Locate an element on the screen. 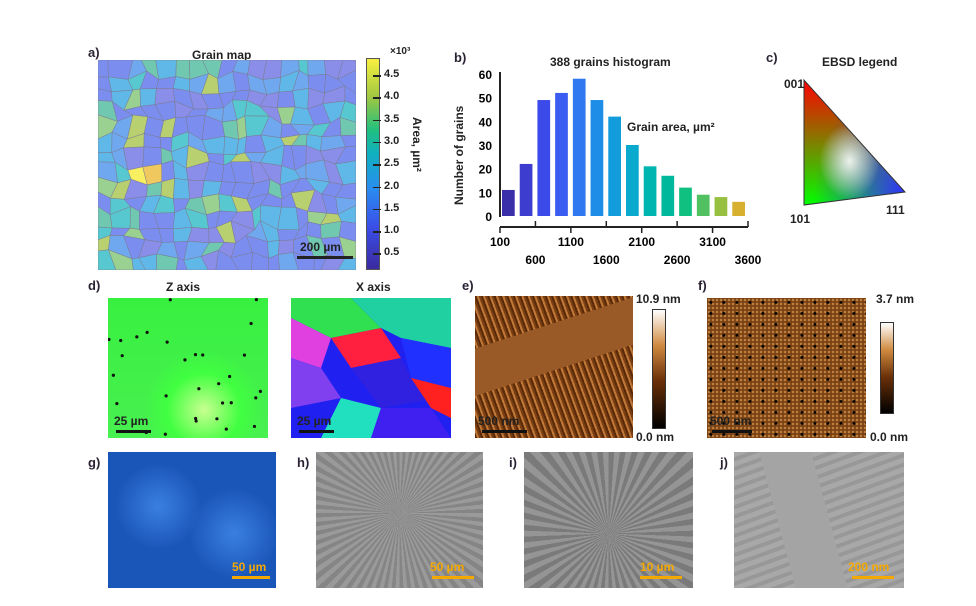  panel-h-label: h) is located at coordinates (303, 462).